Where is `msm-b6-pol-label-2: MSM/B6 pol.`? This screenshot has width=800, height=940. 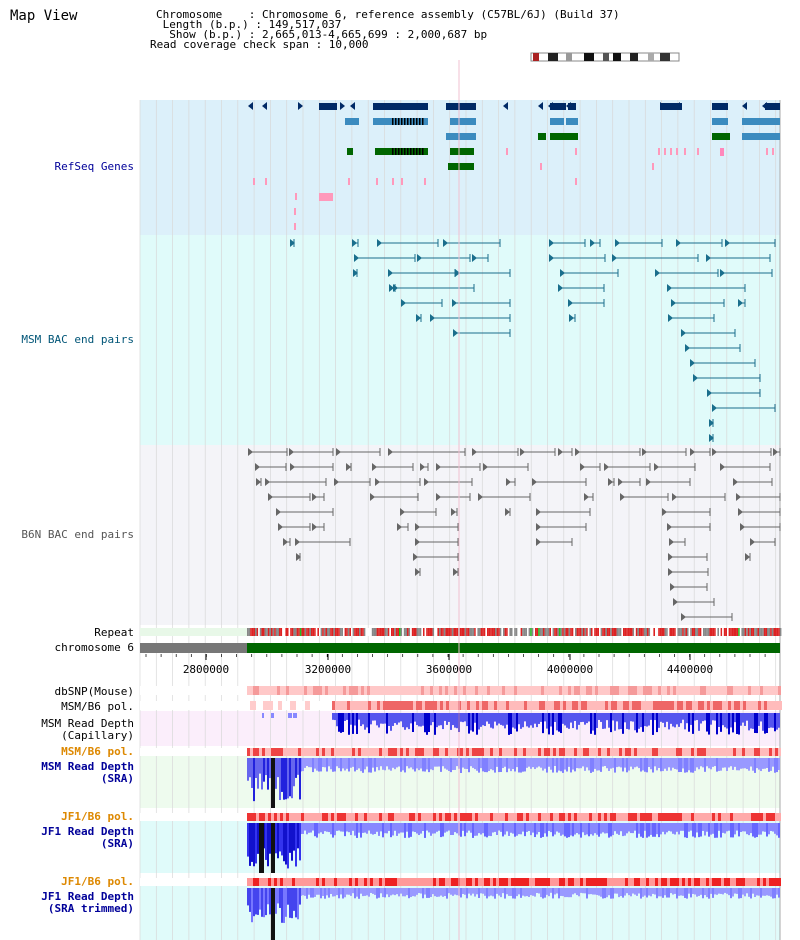 msm-b6-pol-label-2: MSM/B6 pol. is located at coordinates (97, 751).